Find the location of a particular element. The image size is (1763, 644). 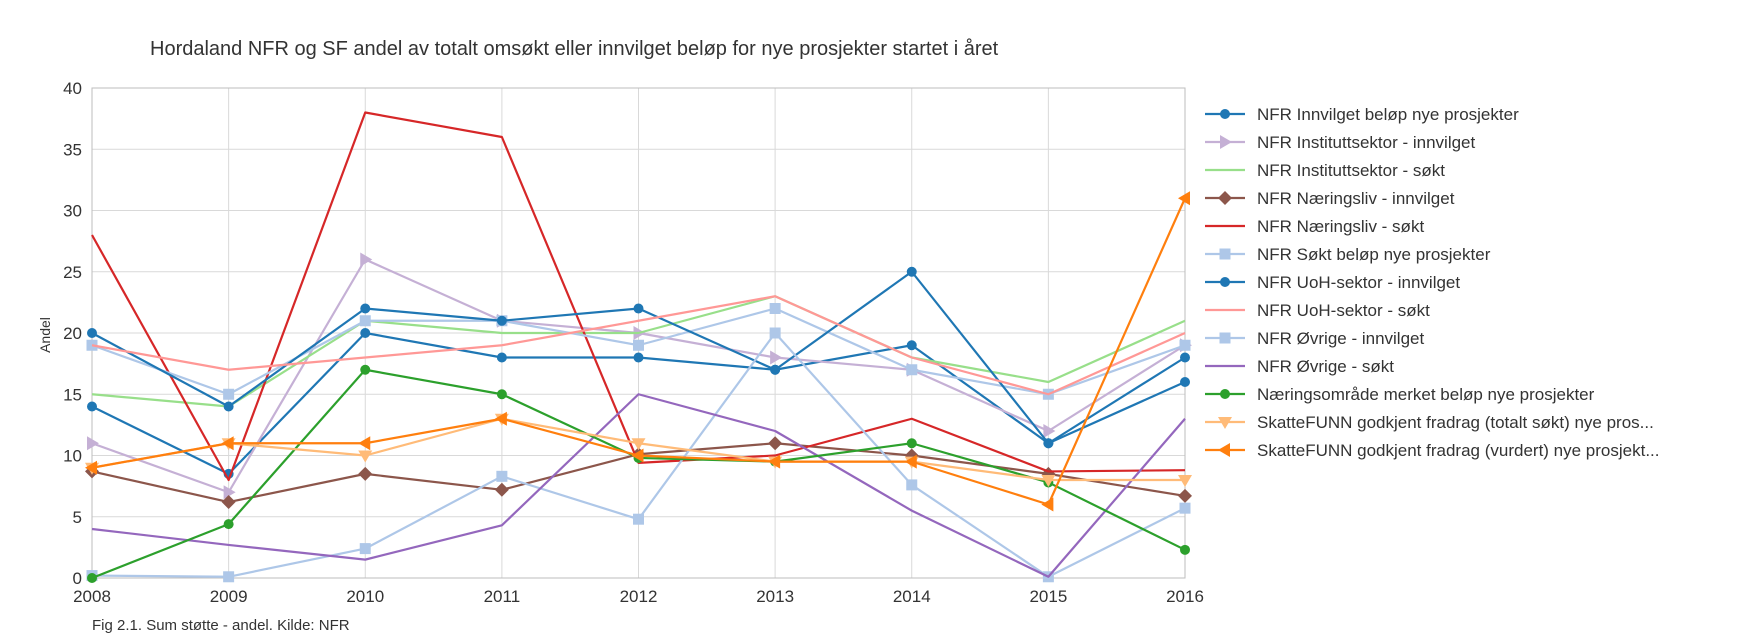

legend-item: NFR UoH-sektor - søkt is located at coordinates (1317, 310).